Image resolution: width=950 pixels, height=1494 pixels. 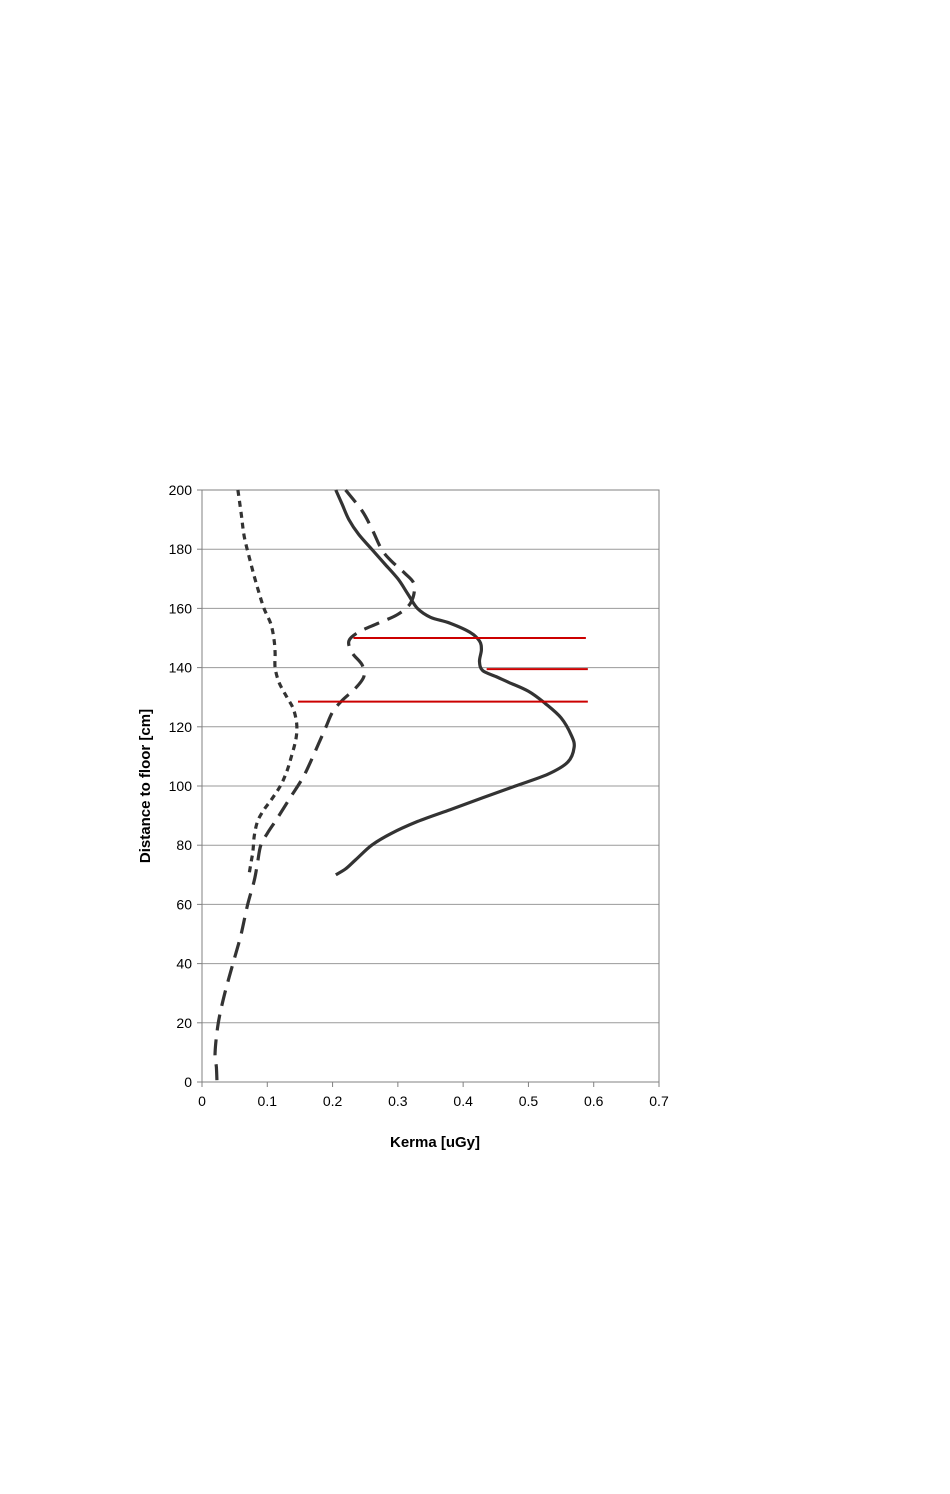 I want to click on x-tick-label: 0.2, so click(x=333, y=1101).